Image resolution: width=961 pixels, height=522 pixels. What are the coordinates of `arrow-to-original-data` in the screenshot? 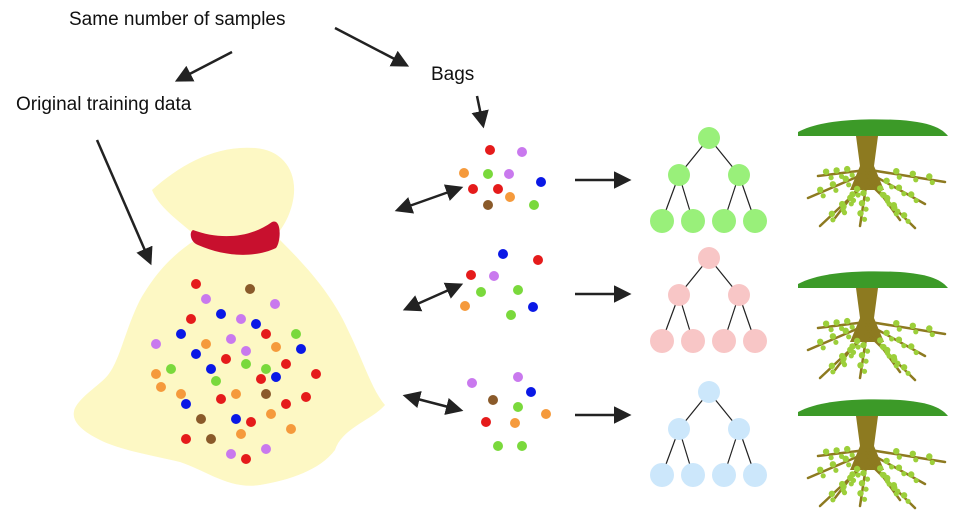 It's located at (203, 66).